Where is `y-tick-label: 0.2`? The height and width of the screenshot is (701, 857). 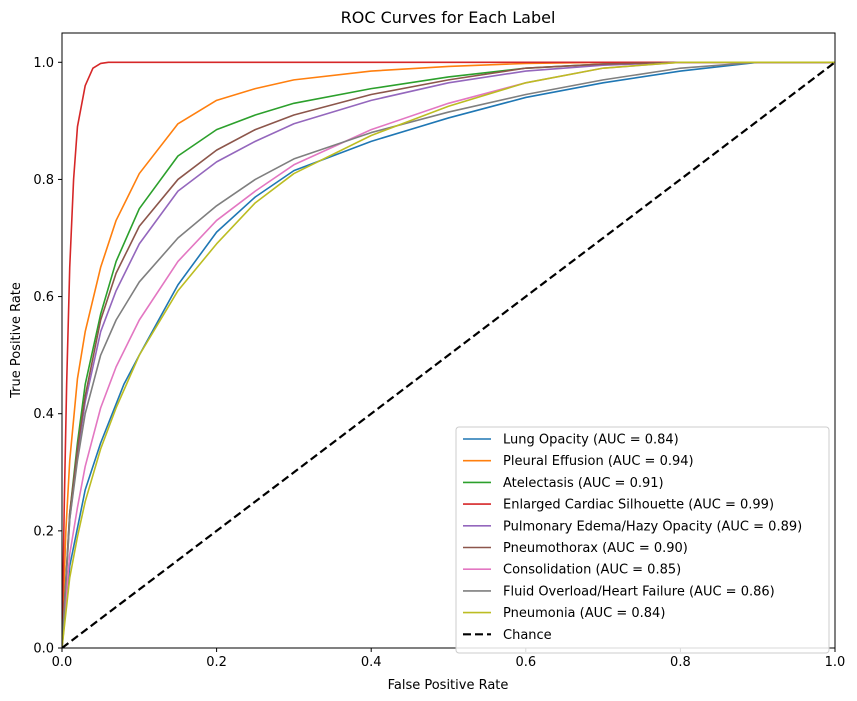
y-tick-label: 0.2 is located at coordinates (43, 531).